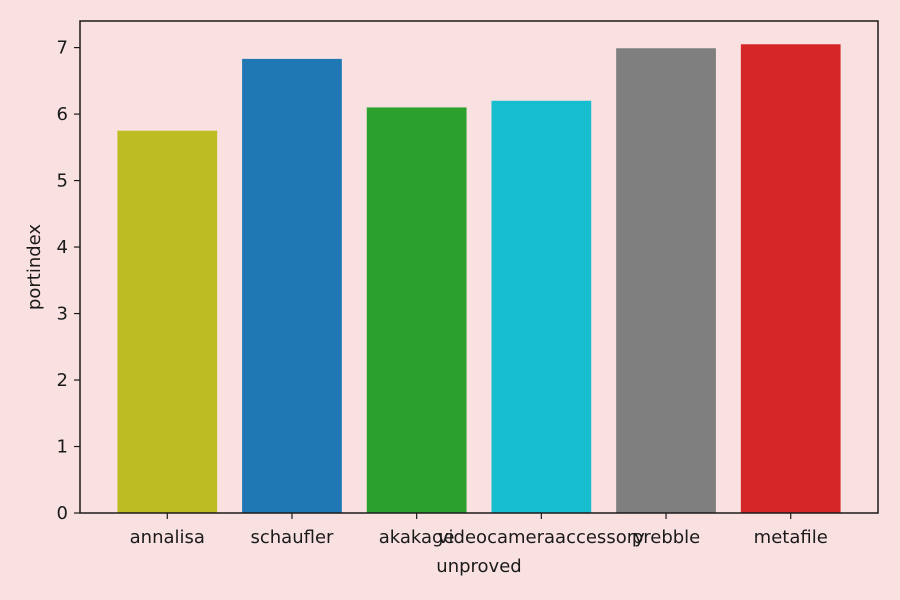 The width and height of the screenshot is (900, 600). Describe the element at coordinates (62, 314) in the screenshot. I see `y-tick-label-3: 3` at that location.